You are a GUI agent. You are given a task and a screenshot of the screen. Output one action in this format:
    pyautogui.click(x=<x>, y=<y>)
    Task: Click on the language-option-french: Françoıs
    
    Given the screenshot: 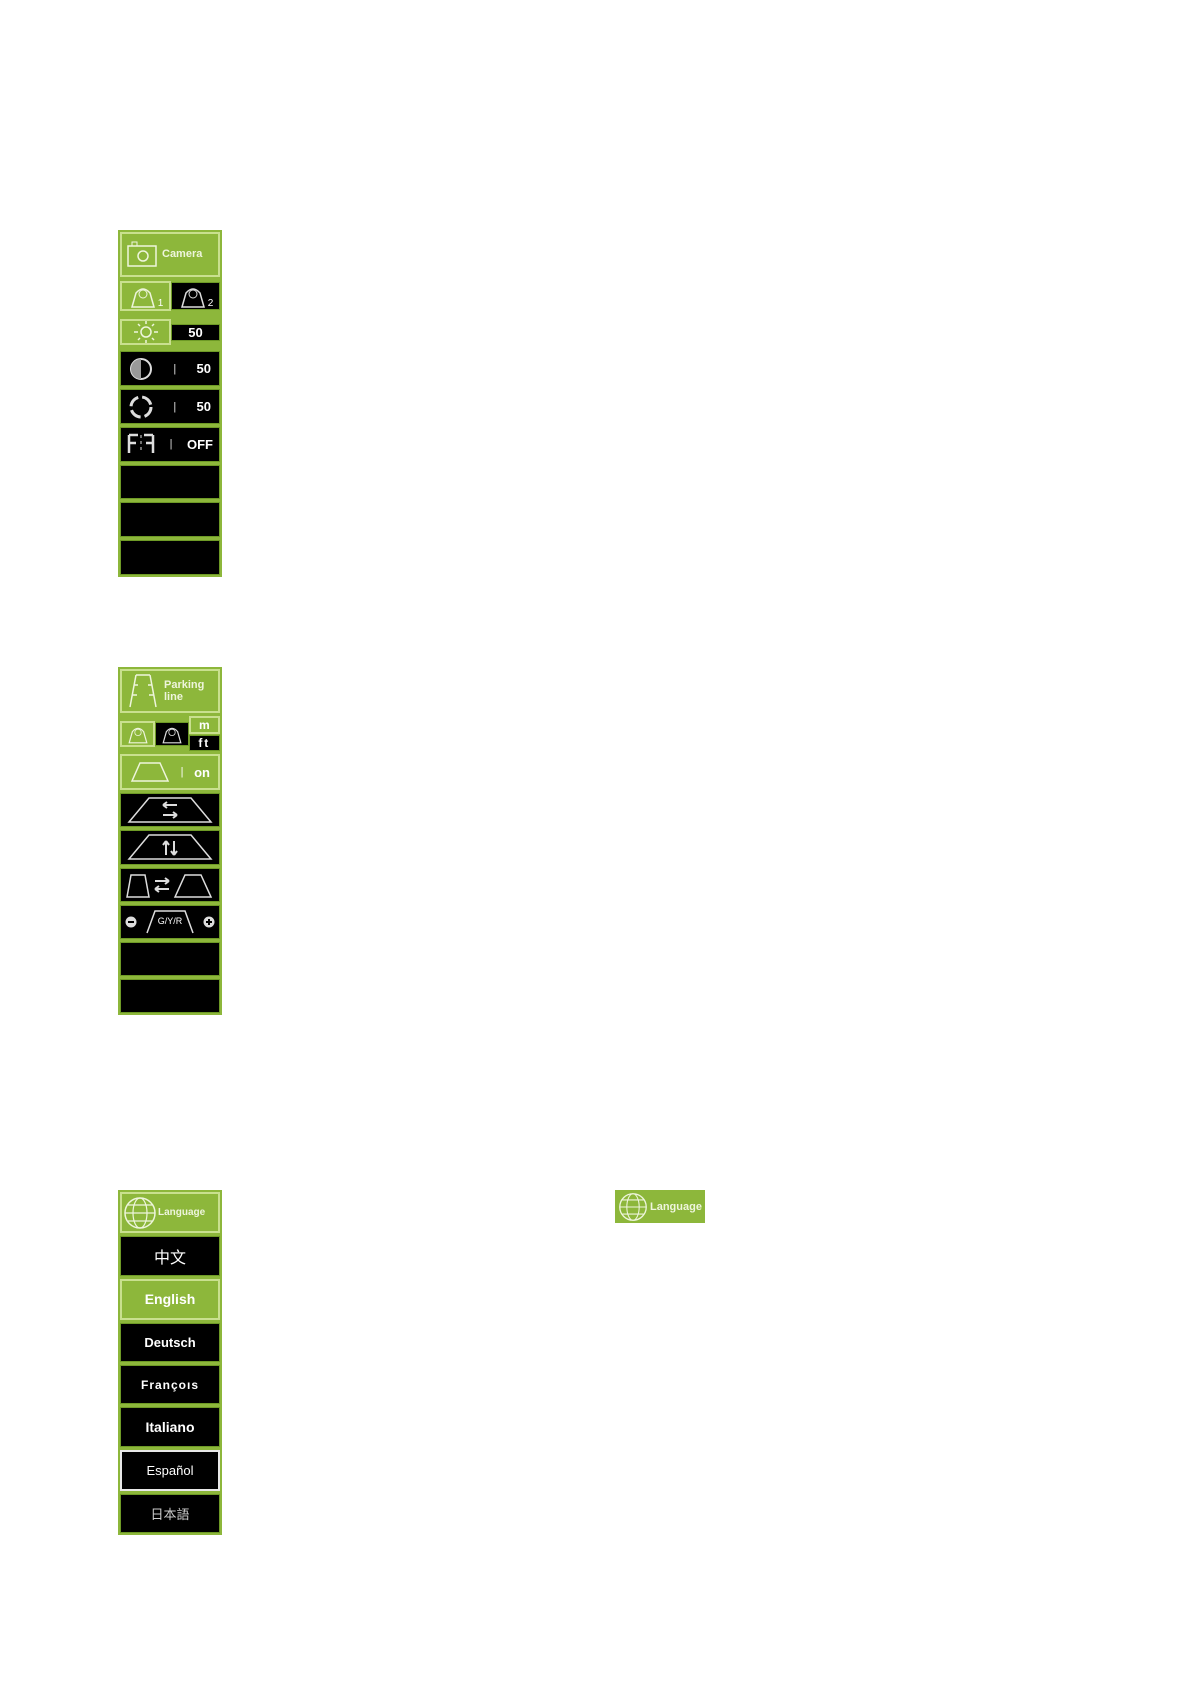 What is the action you would take?
    pyautogui.click(x=170, y=1385)
    